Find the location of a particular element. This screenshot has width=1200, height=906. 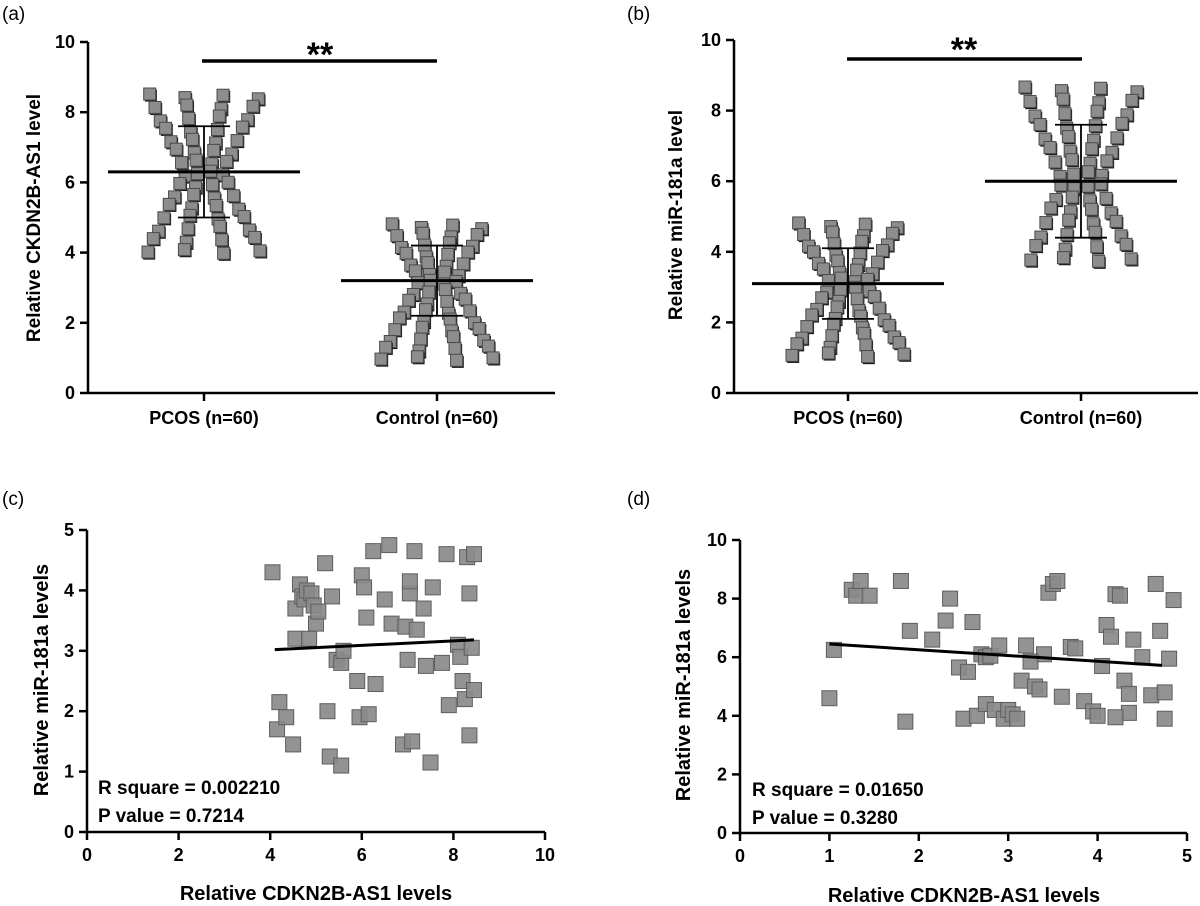

b-axes-y-tick-label: 10 is located at coordinates (711, 40).